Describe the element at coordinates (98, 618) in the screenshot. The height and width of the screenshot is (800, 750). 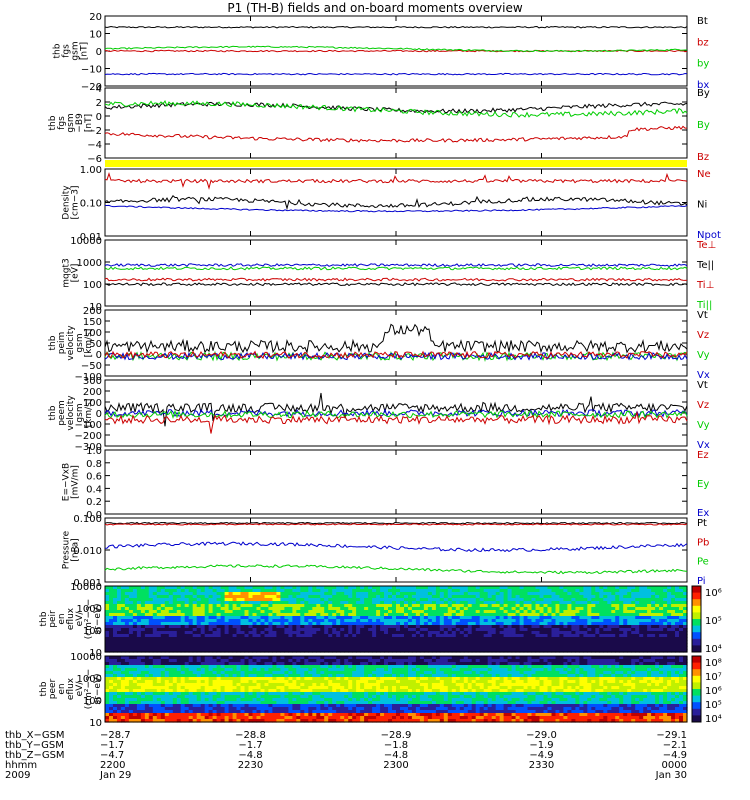
I see `y-axis-label: sr−eV)` at that location.